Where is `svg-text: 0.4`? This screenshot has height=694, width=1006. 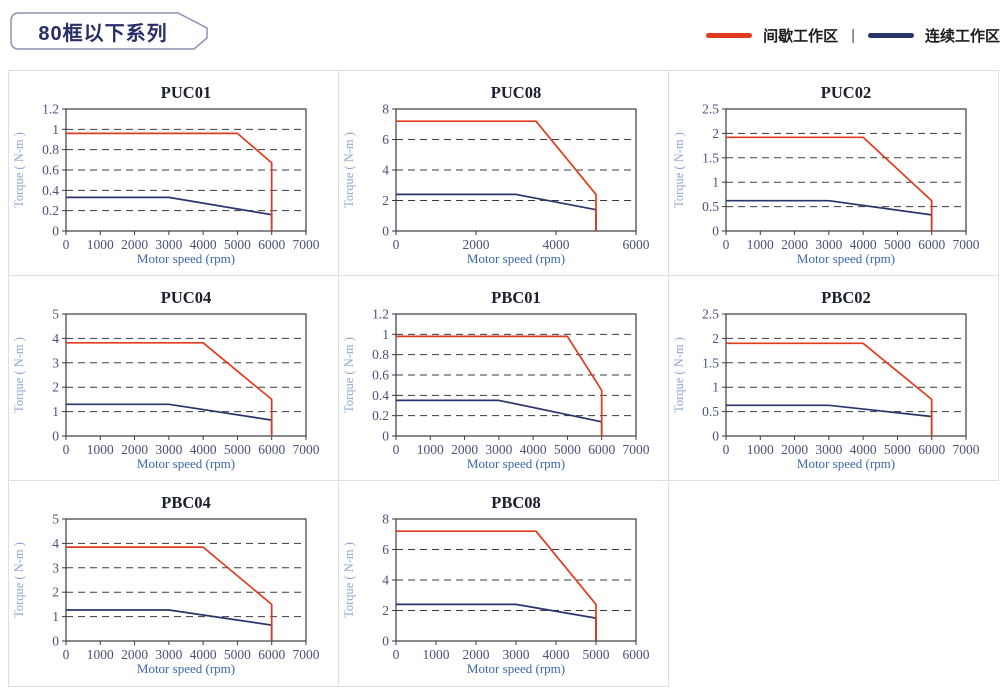 svg-text: 0.4 is located at coordinates (50, 190).